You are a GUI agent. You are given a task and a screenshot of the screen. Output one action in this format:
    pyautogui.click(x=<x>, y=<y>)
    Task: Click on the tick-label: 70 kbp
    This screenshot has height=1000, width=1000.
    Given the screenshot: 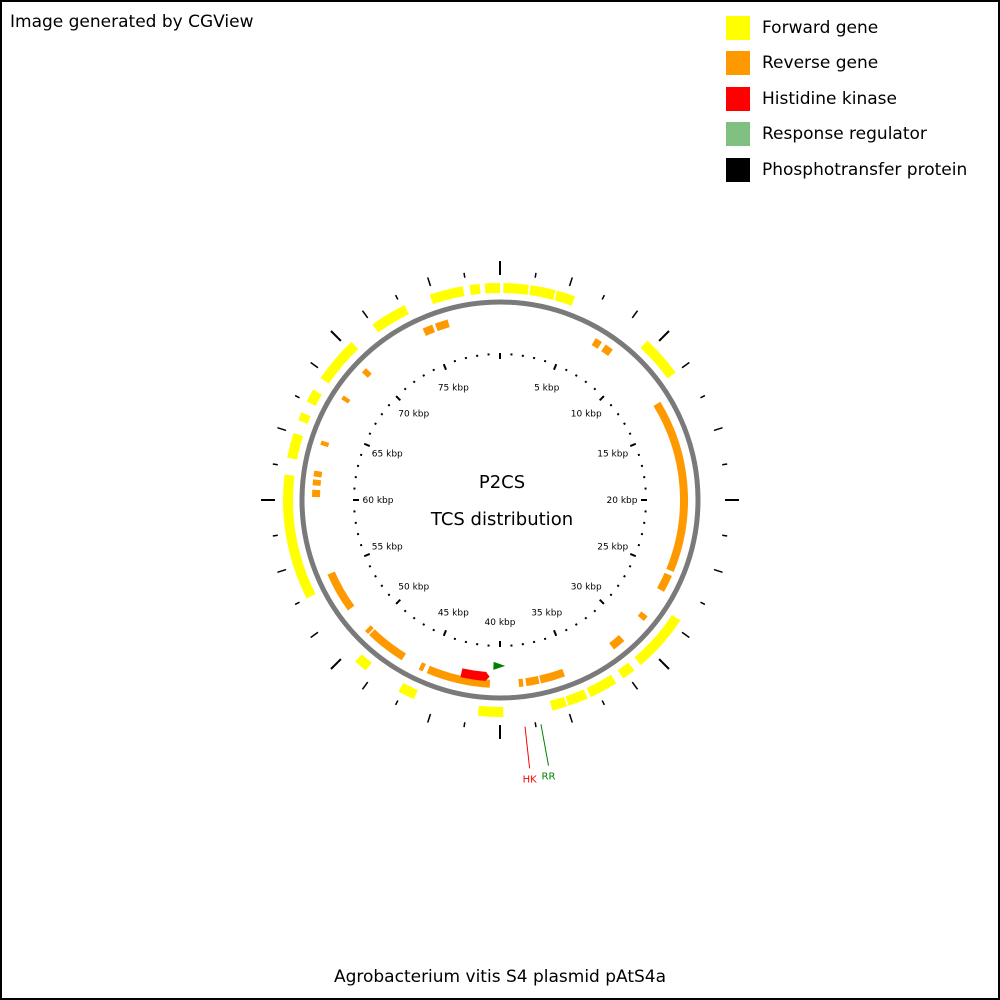 What is the action you would take?
    pyautogui.click(x=413, y=415)
    